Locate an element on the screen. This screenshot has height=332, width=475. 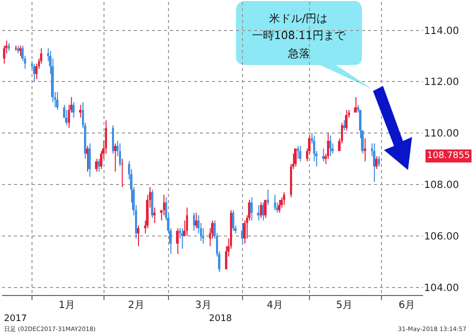
x-tick-label: 4月 is located at coordinates (275, 305).